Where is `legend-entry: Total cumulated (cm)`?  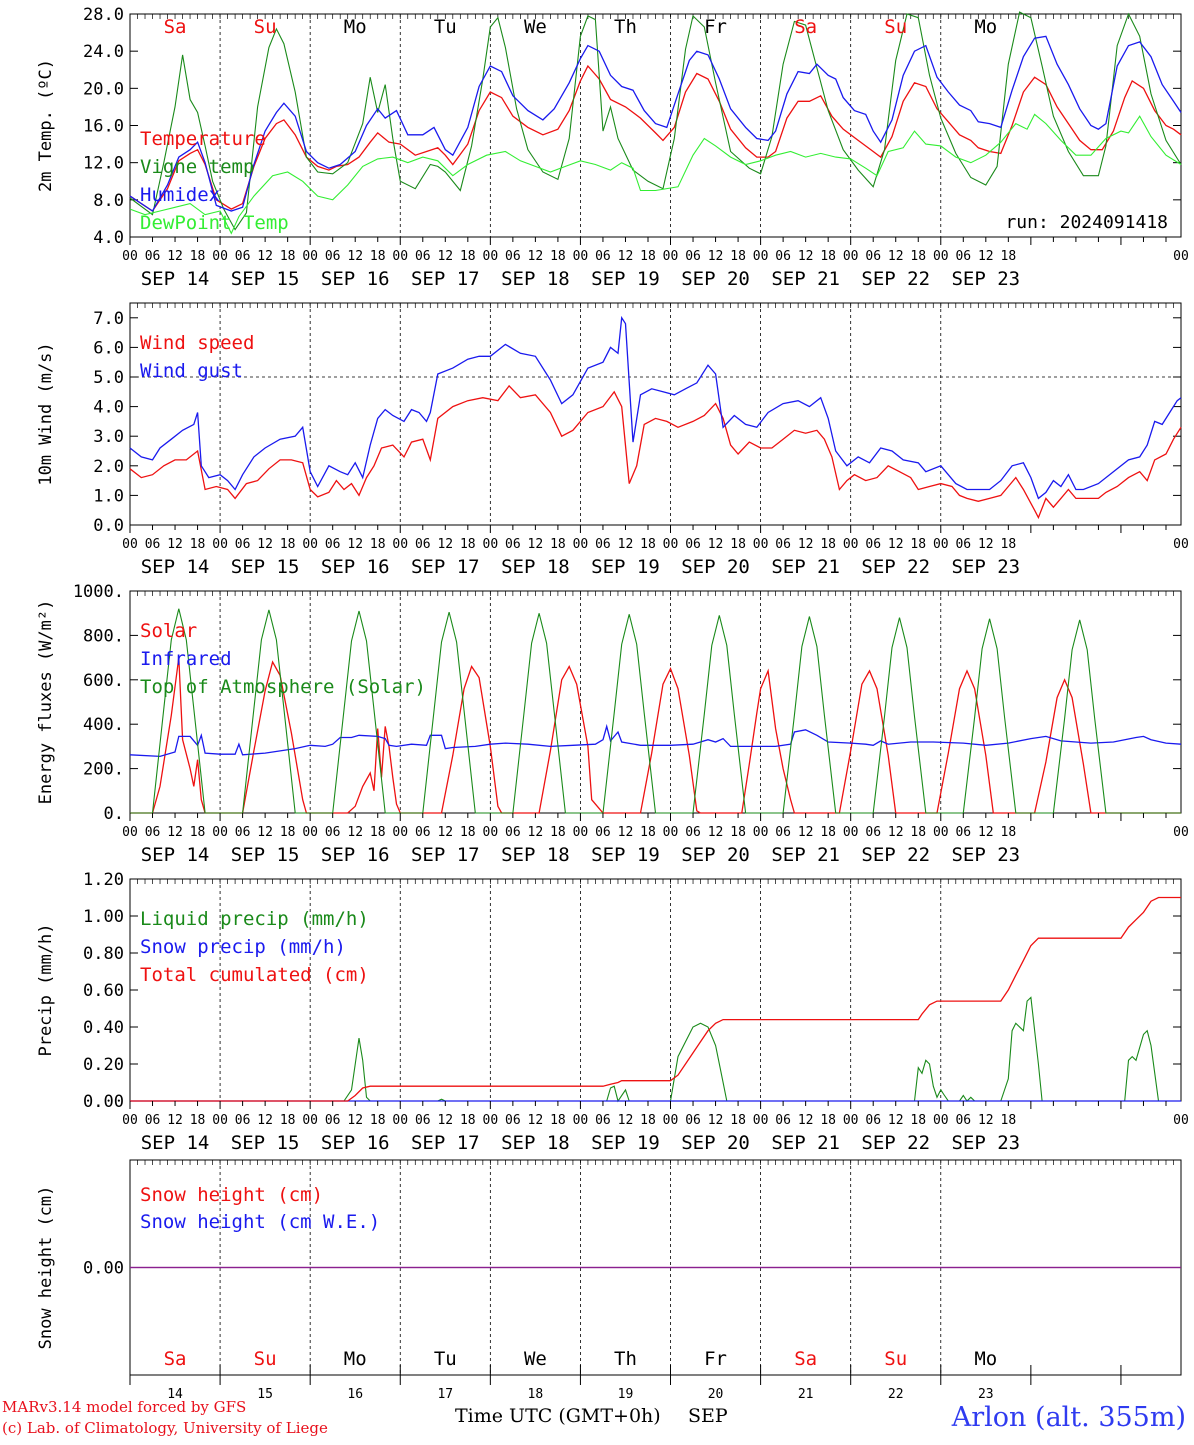
legend-entry: Total cumulated (cm) is located at coordinates (254, 975).